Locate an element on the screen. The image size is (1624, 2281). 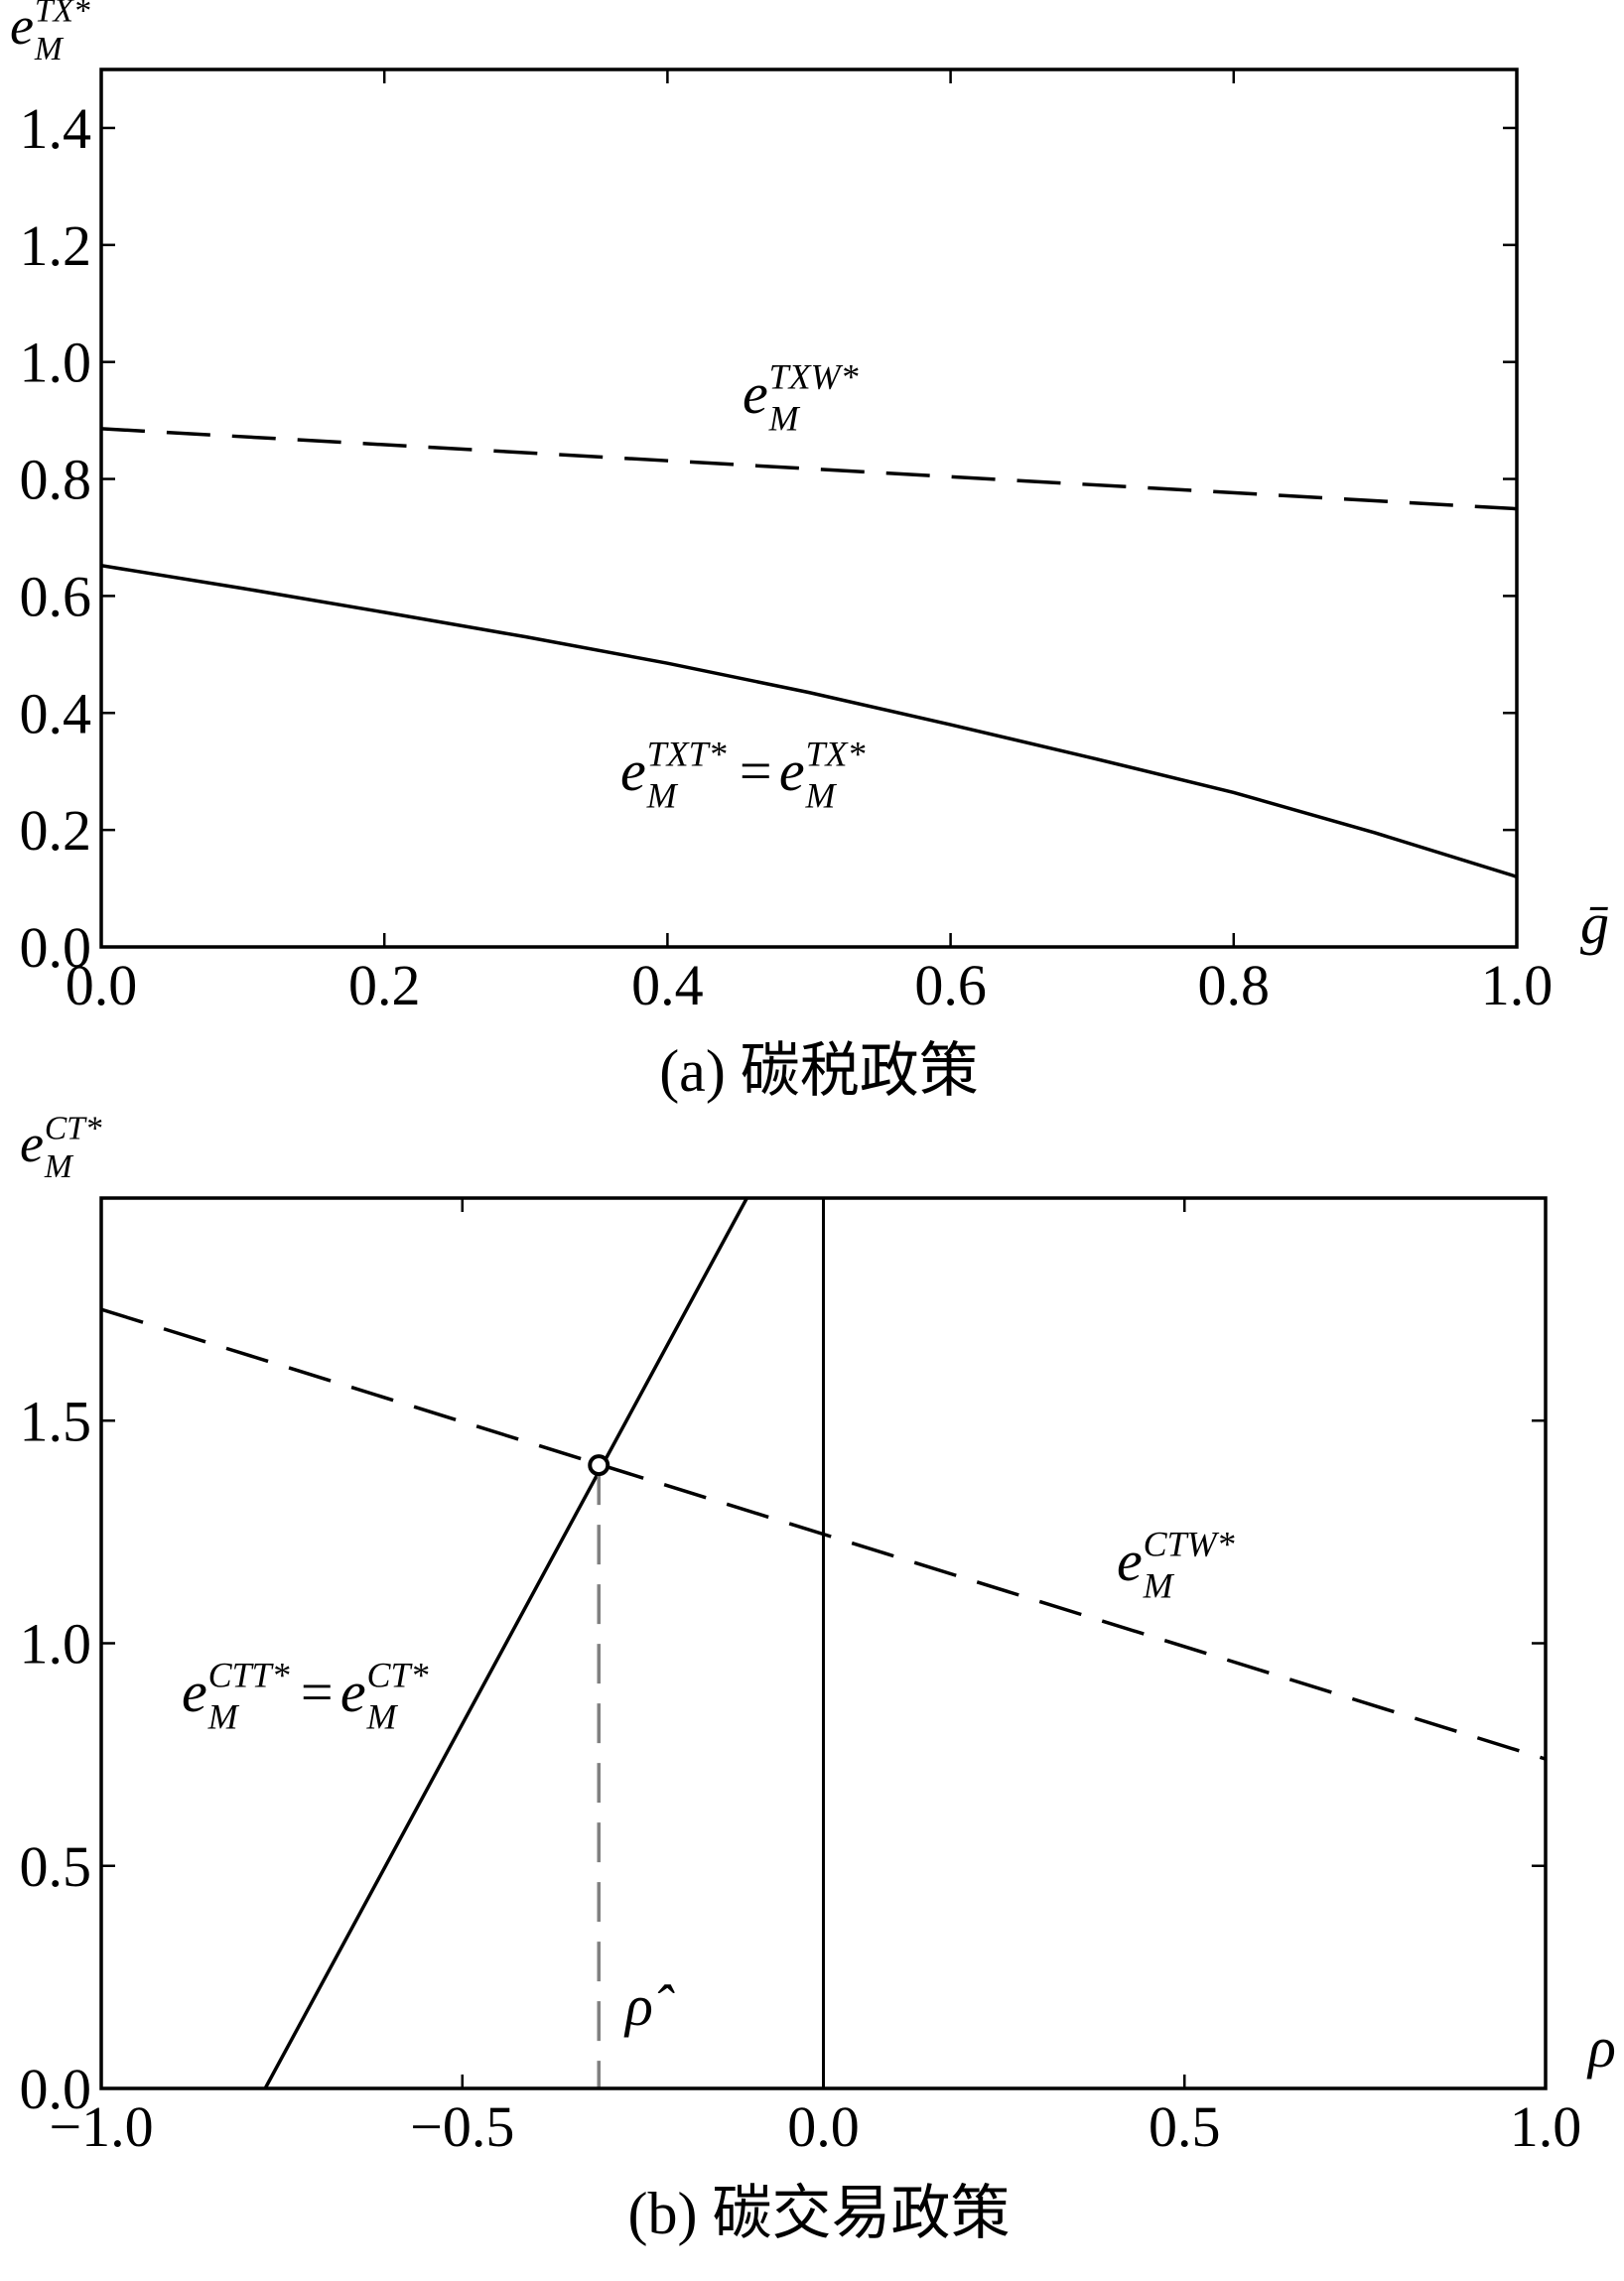
y-tick-label: 0.5 is located at coordinates (56, 1866).